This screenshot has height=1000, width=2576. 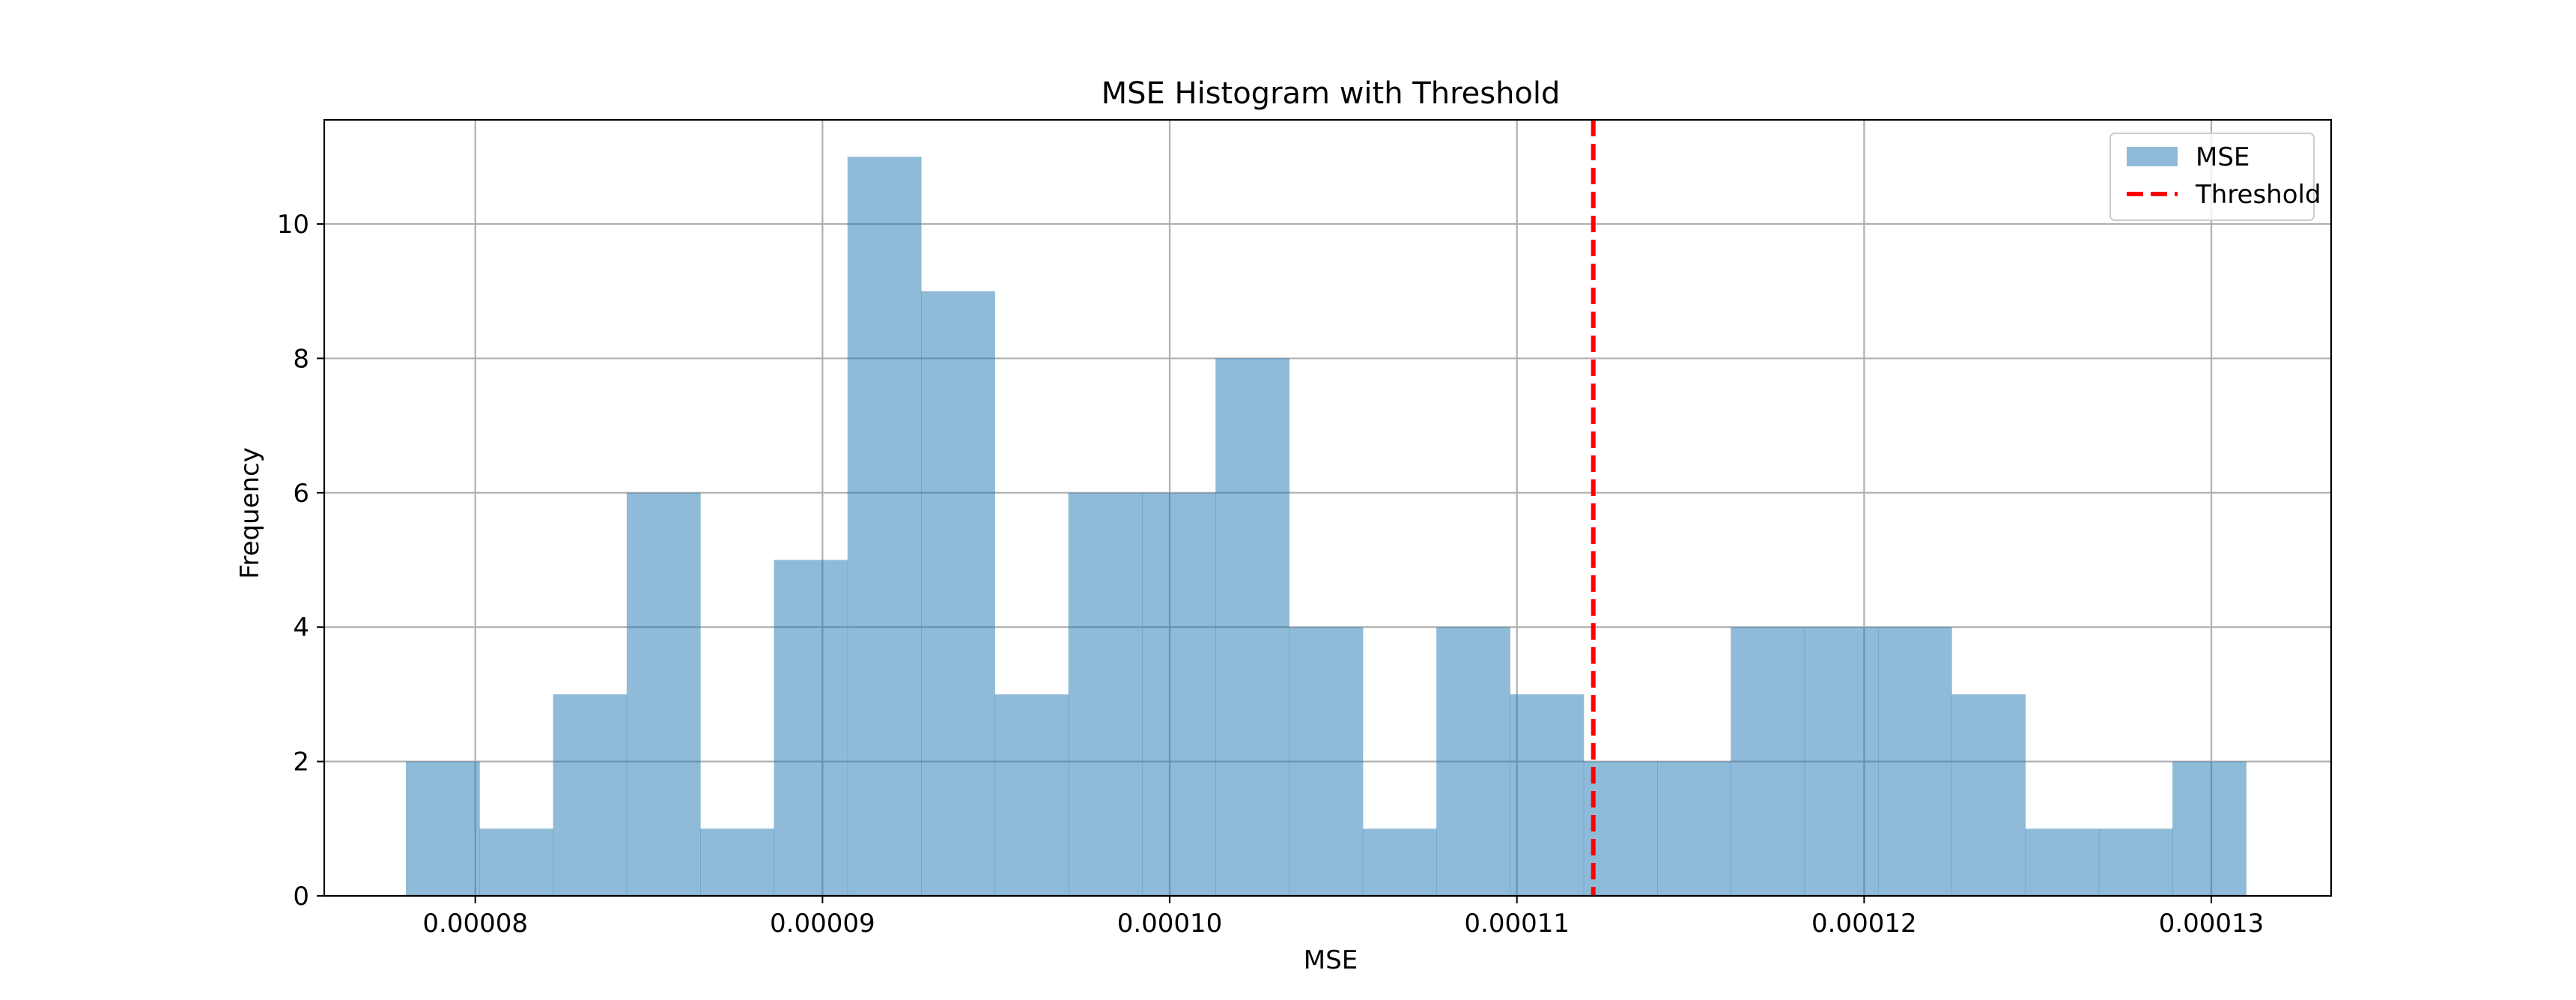 What do you see at coordinates (2258, 195) in the screenshot?
I see `legend-threshold-label: Threshold` at bounding box center [2258, 195].